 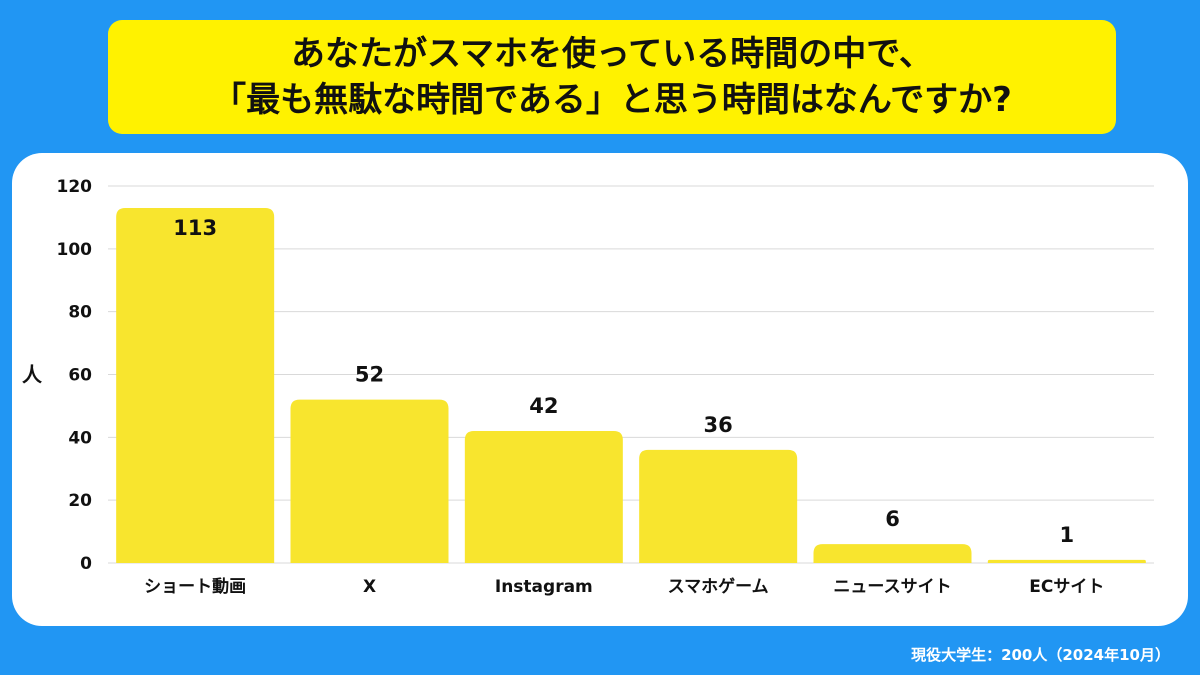 What do you see at coordinates (718, 586) in the screenshot?
I see `x-tick-label: スマホゲーム` at bounding box center [718, 586].